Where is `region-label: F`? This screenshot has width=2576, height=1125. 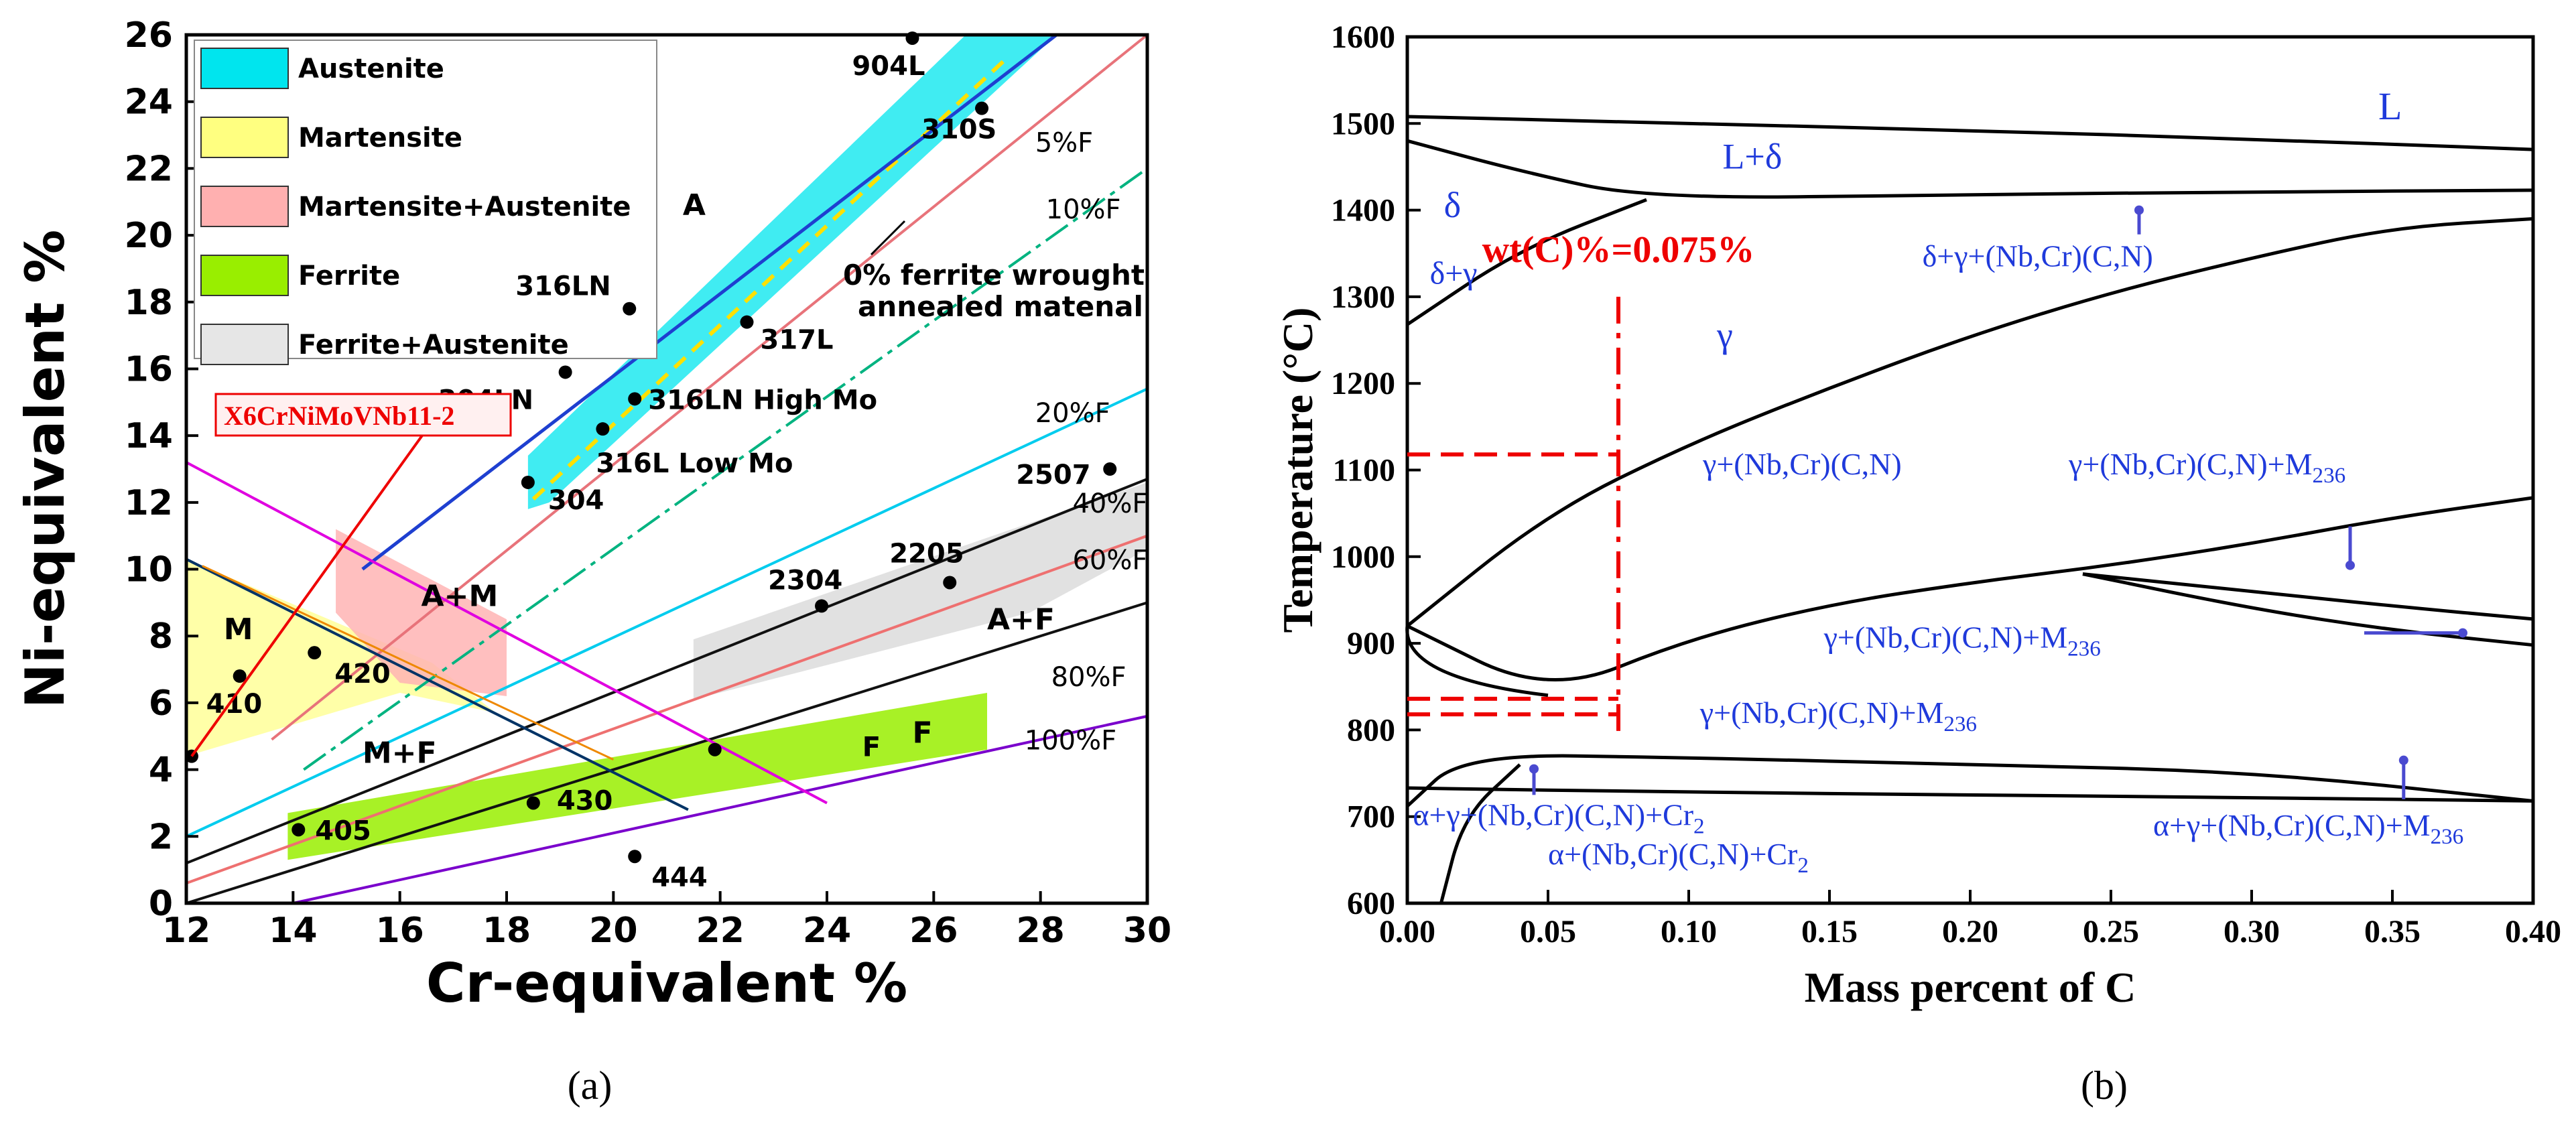
region-label: F is located at coordinates (922, 733).